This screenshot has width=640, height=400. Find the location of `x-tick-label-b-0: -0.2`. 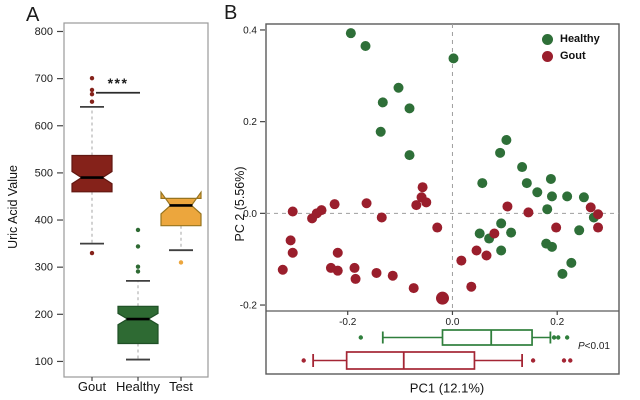

x-tick-label-b-0: -0.2 is located at coordinates (348, 322).